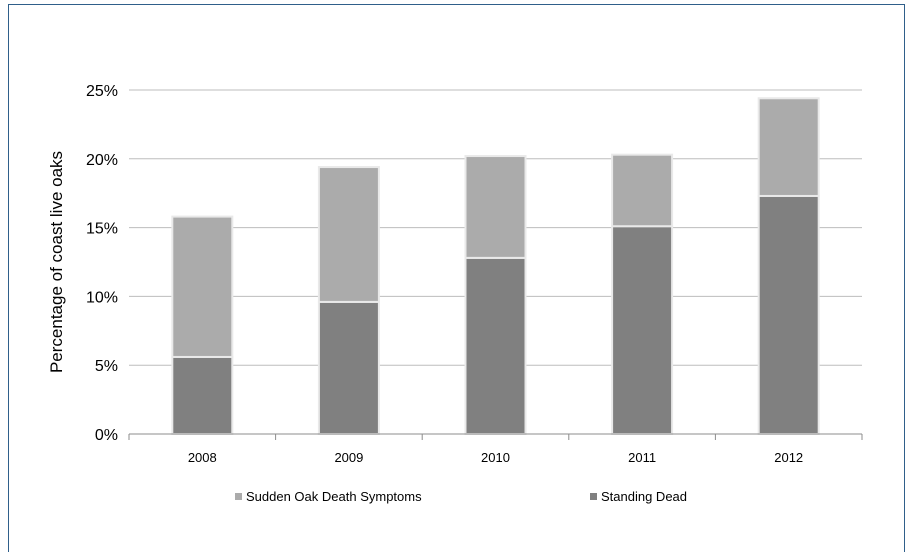 The width and height of the screenshot is (913, 552). I want to click on bar-2011-standing-dead, so click(642, 330).